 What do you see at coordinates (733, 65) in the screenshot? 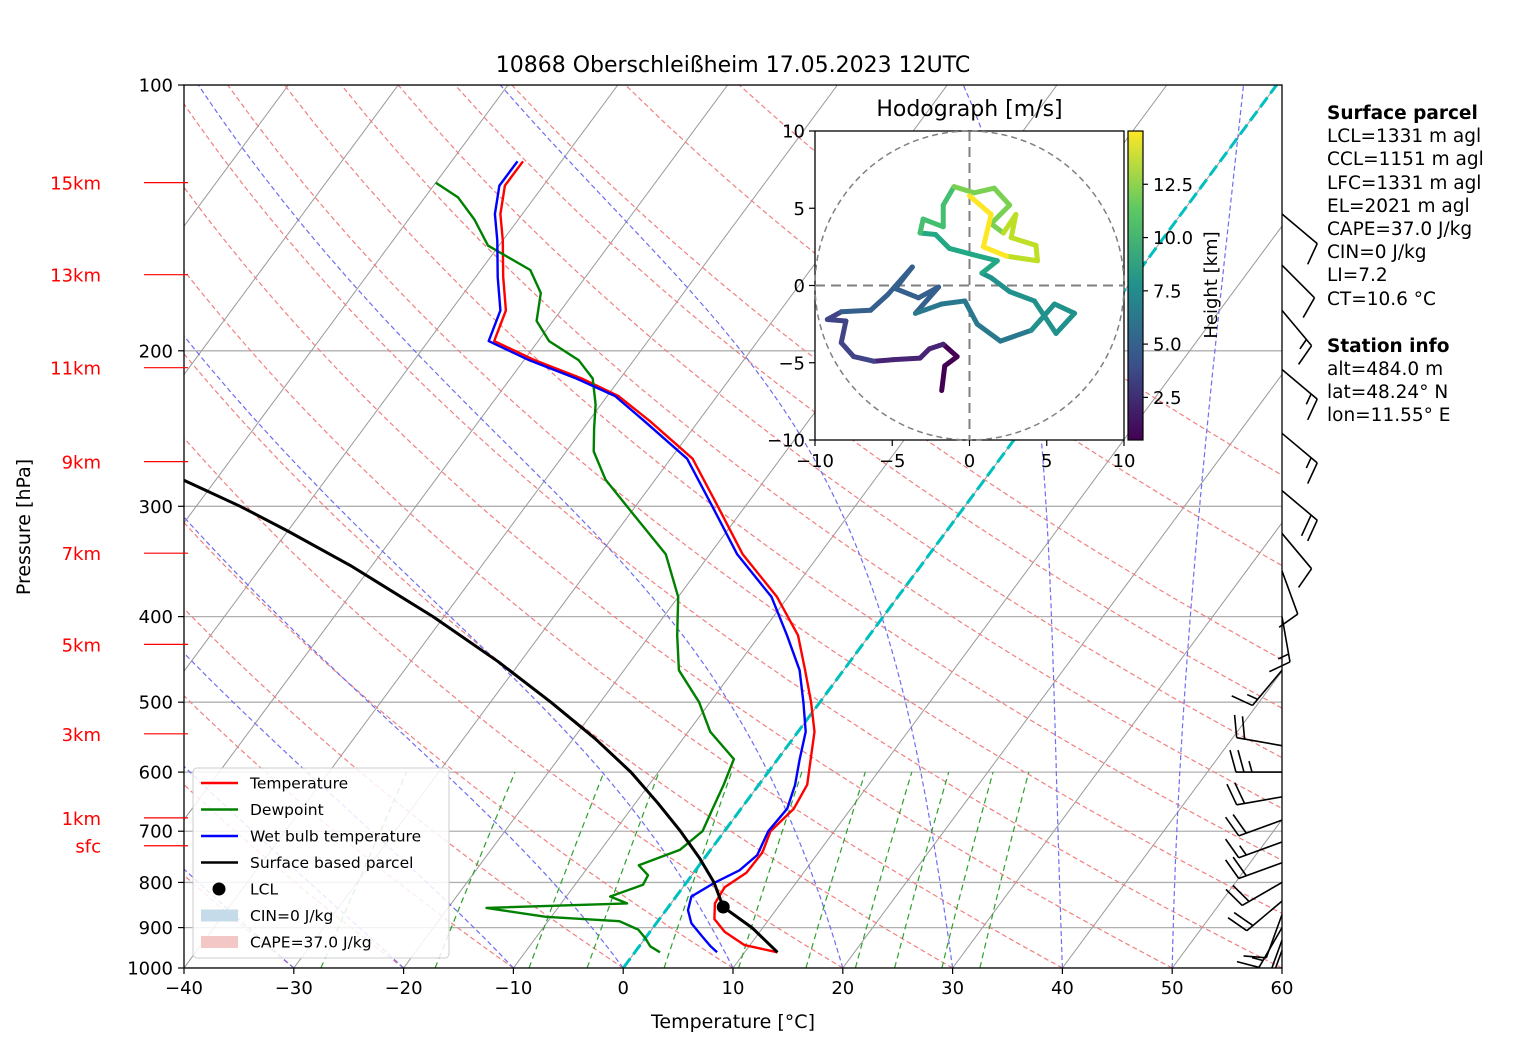
I see `chart-title: 10868 Oberschleißheim 17.05.2023 12UTC` at bounding box center [733, 65].